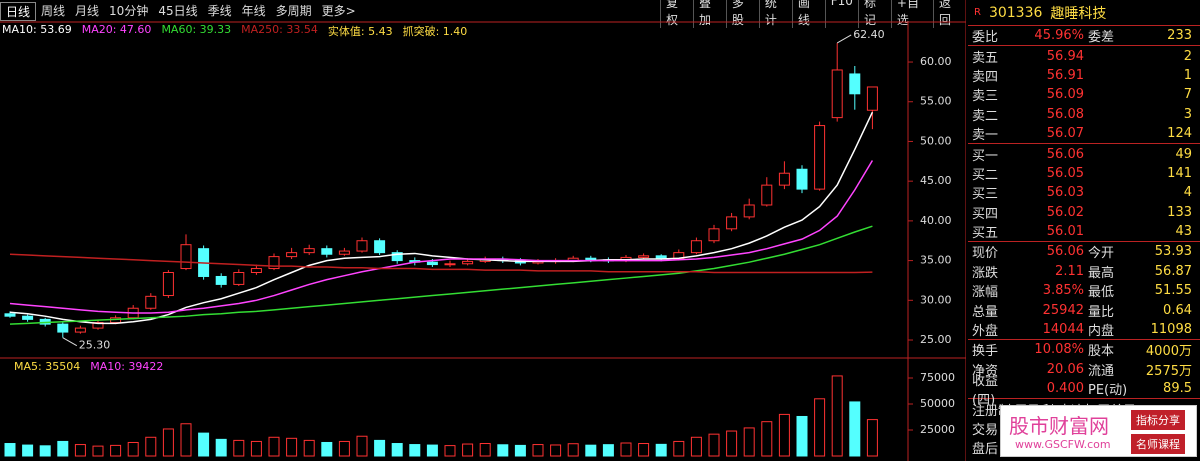 The height and width of the screenshot is (461, 1200). What do you see at coordinates (1171, 330) in the screenshot?
I see `quote-cell: 11098` at bounding box center [1171, 330].